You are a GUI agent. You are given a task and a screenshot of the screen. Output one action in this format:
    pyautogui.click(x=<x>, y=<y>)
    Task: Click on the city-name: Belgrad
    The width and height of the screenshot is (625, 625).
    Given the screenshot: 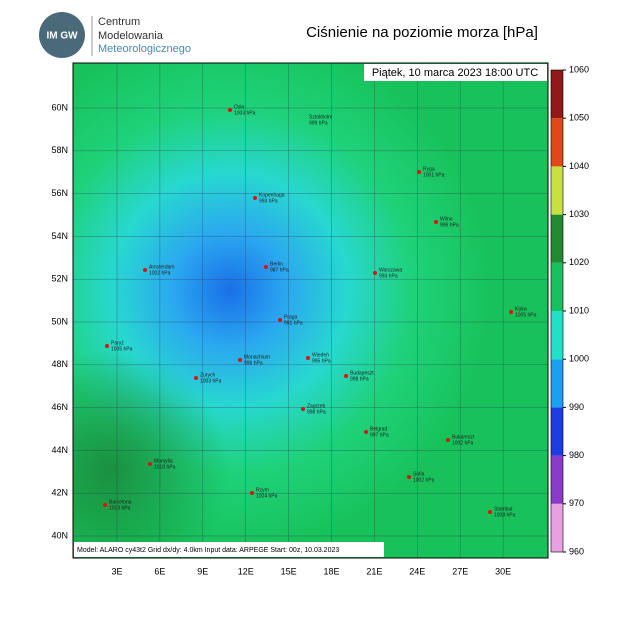 What is the action you would take?
    pyautogui.click(x=378, y=429)
    